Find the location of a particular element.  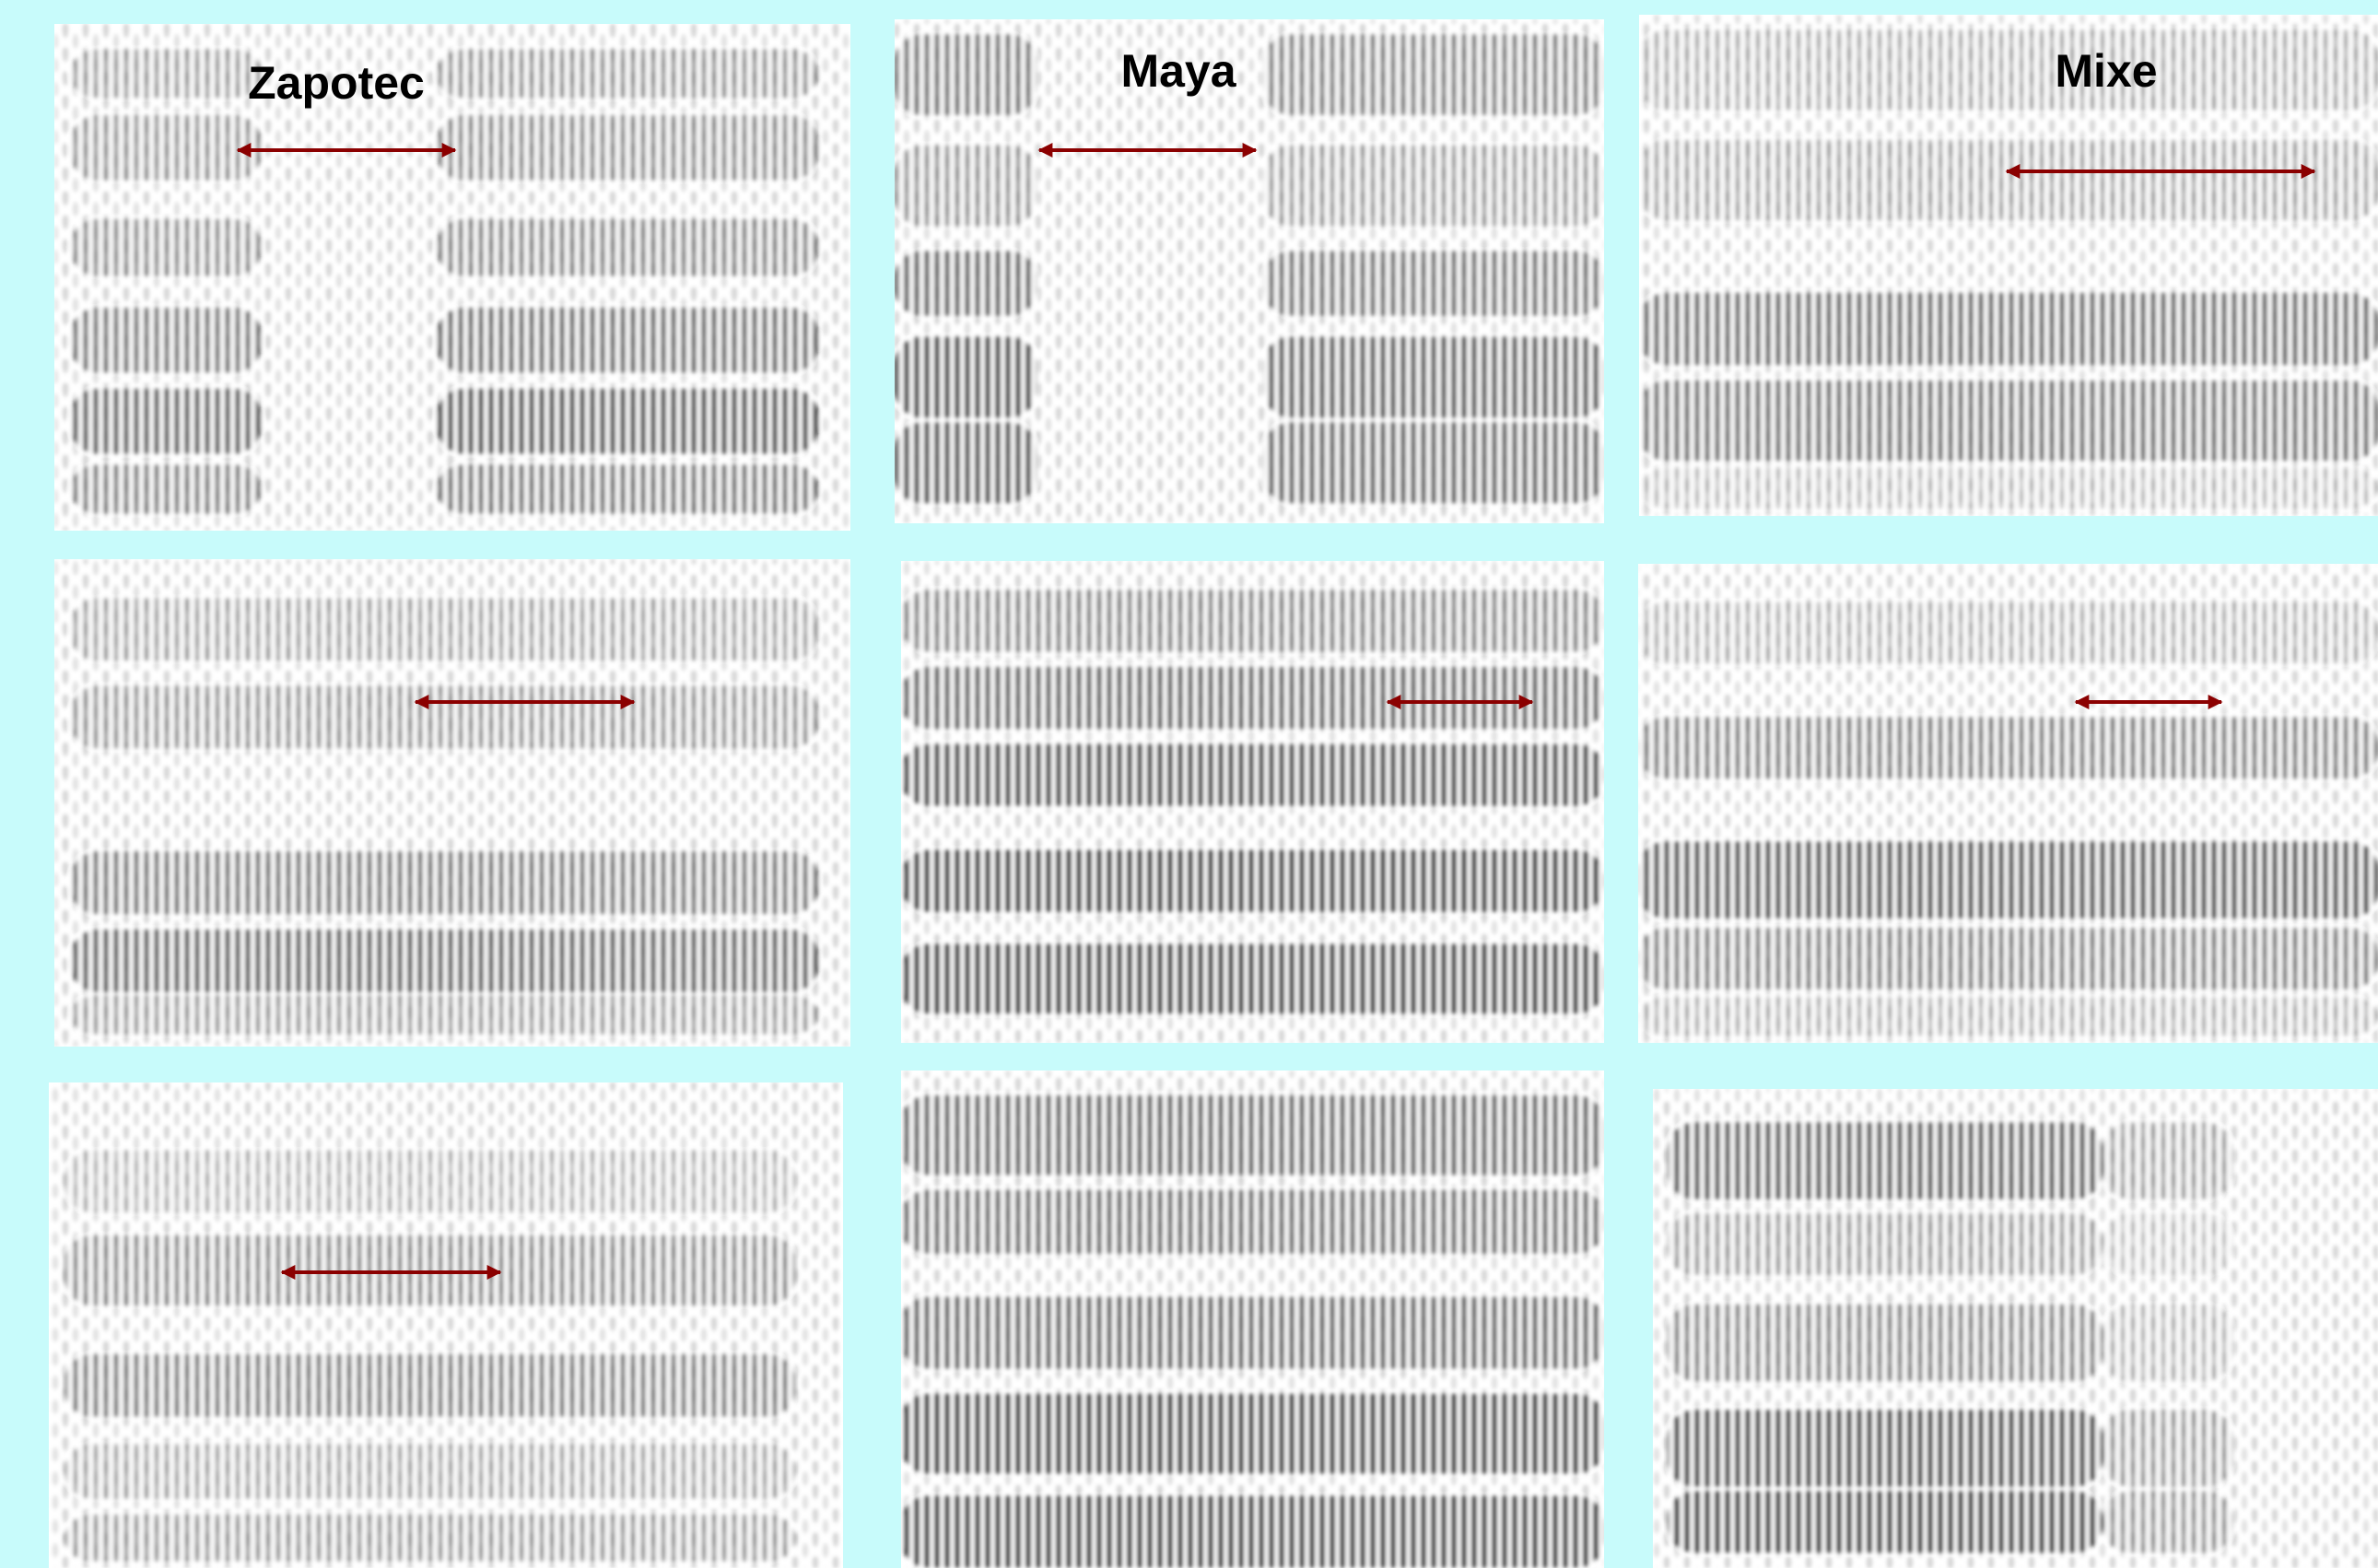

noise is located at coordinates (452, 277).